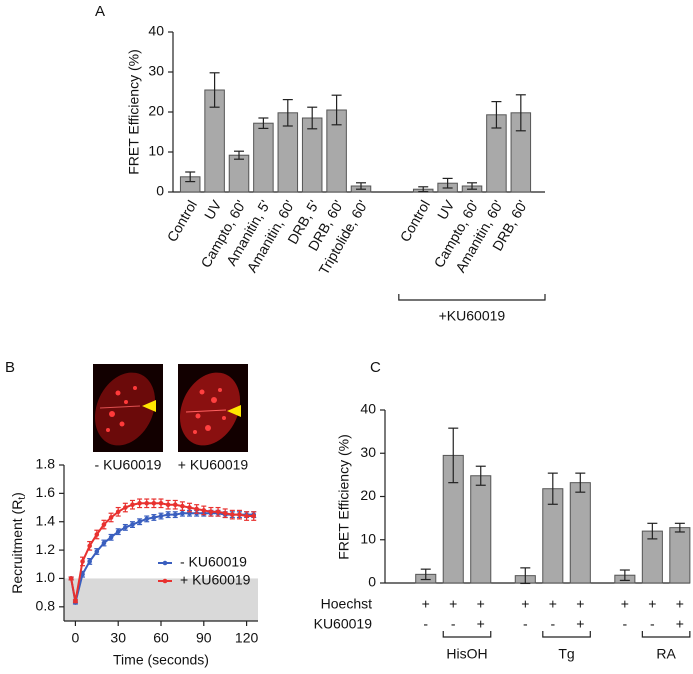 The width and height of the screenshot is (693, 674). Describe the element at coordinates (128, 465) in the screenshot. I see `image-caption: - KU60019` at that location.